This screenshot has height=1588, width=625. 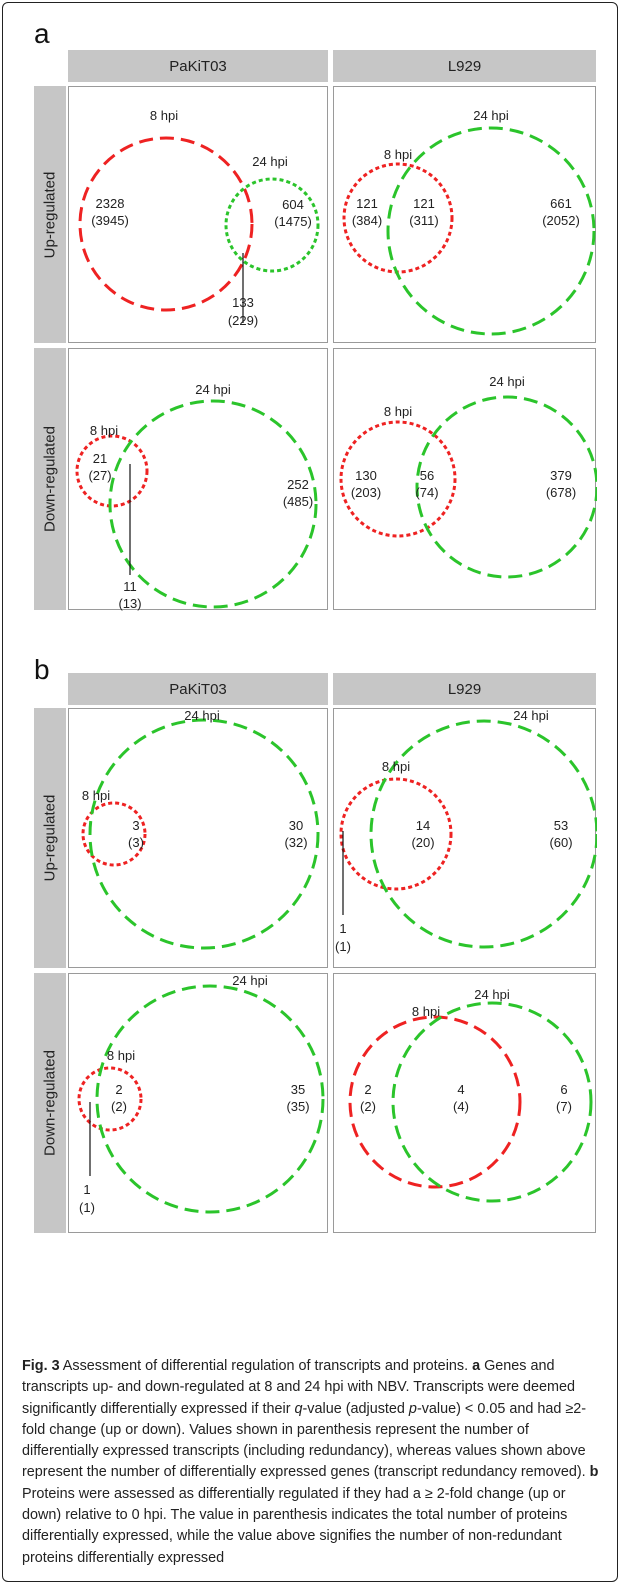 What do you see at coordinates (298, 1089) in the screenshot?
I see `venn-count: 35` at bounding box center [298, 1089].